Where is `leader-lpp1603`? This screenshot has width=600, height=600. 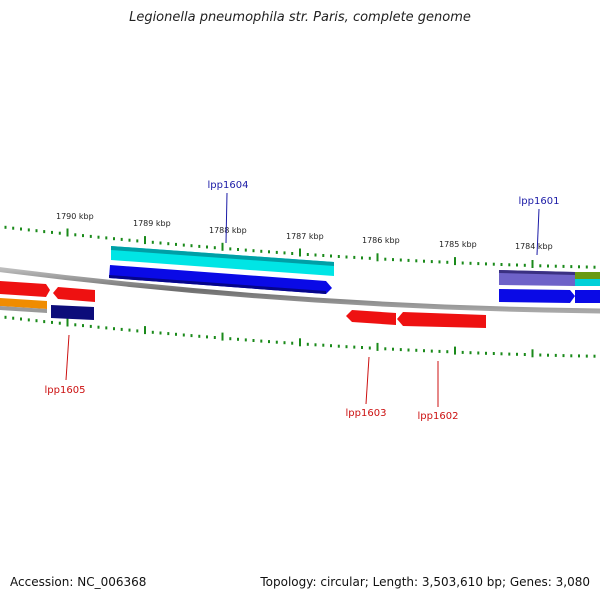 leader-lpp1603 is located at coordinates (367, 380).